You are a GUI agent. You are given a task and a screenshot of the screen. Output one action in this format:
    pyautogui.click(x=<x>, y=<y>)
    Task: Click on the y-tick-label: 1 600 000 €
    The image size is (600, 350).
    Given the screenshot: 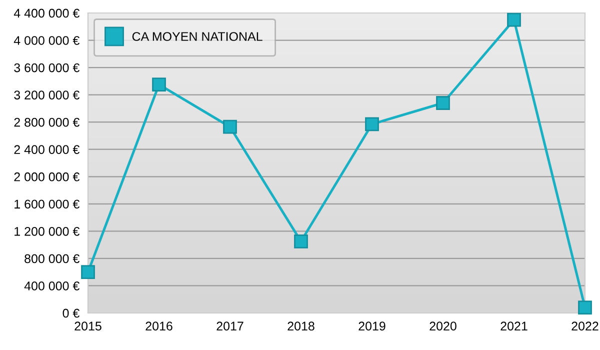 What is the action you would take?
    pyautogui.click(x=47, y=204)
    